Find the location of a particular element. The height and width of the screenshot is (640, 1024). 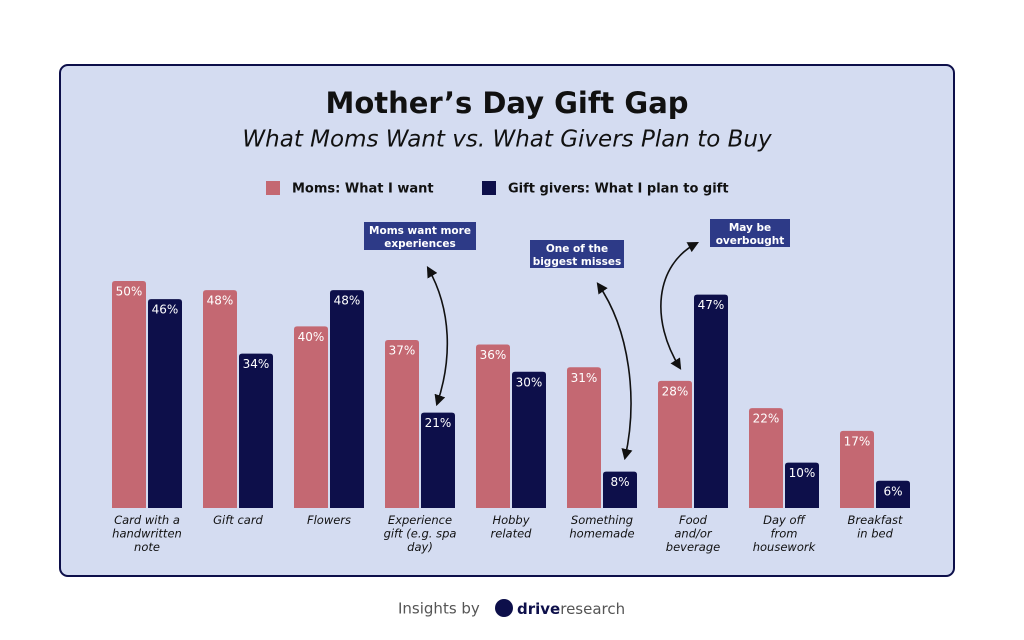

text-line: Flowers is located at coordinates (329, 520).